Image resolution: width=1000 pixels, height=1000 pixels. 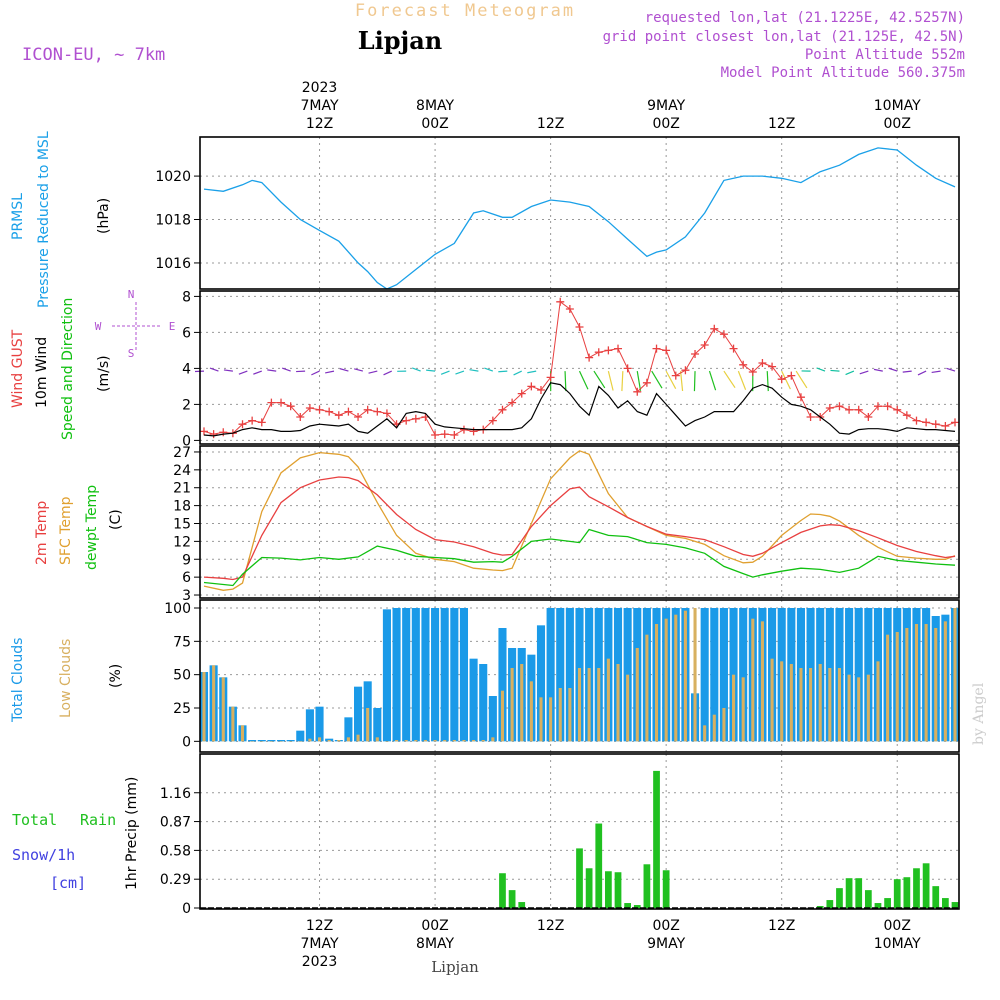 I want to click on model-name: ICON-EU, ~ 7km, so click(x=93, y=55).